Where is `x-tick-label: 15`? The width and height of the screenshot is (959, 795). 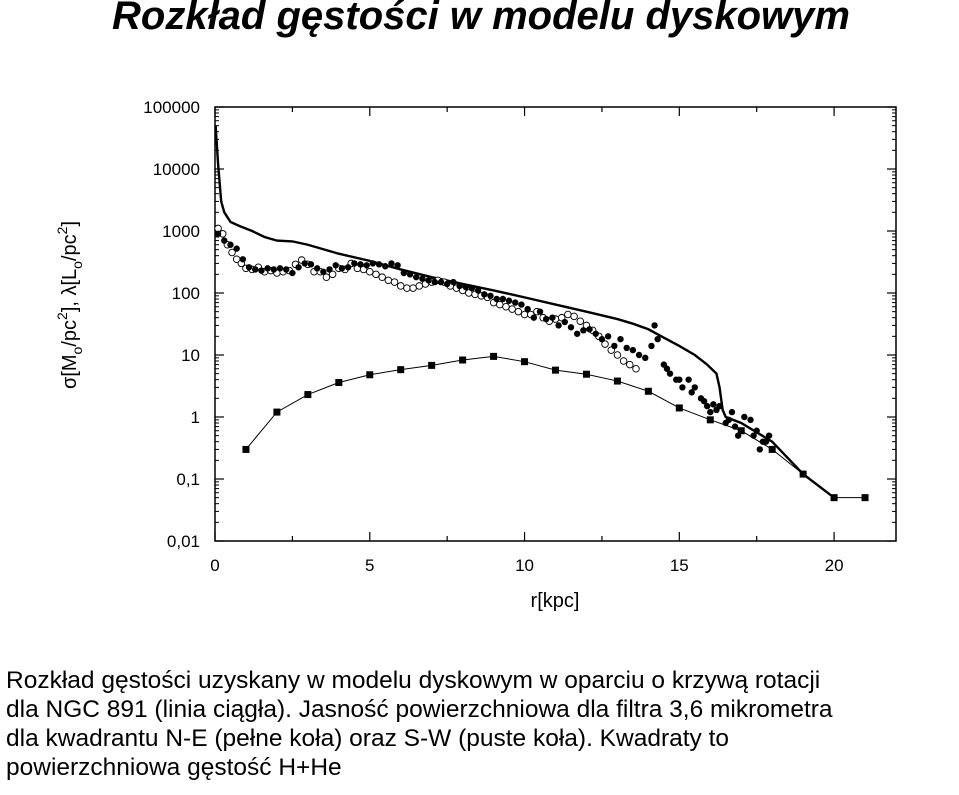 x-tick-label: 15 is located at coordinates (679, 565).